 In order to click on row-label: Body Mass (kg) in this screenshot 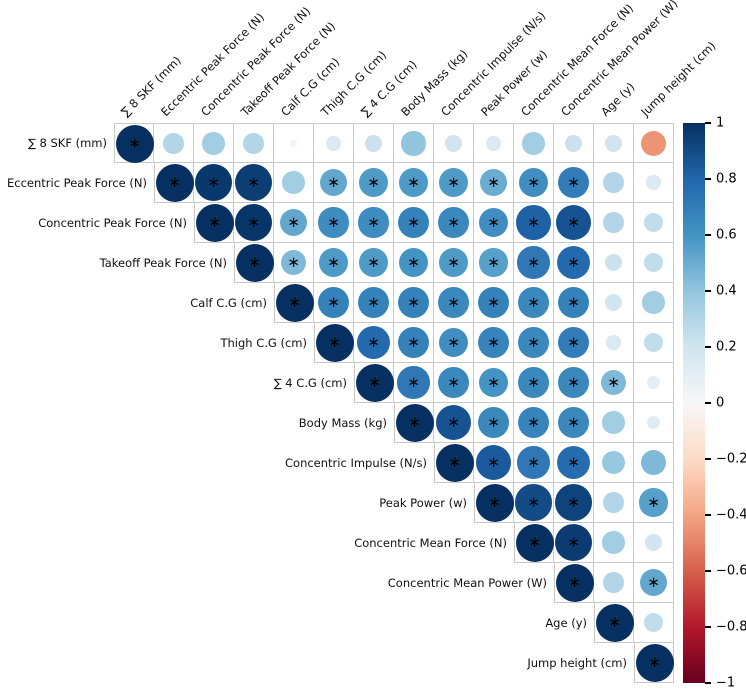, I will do `click(342, 423)`.